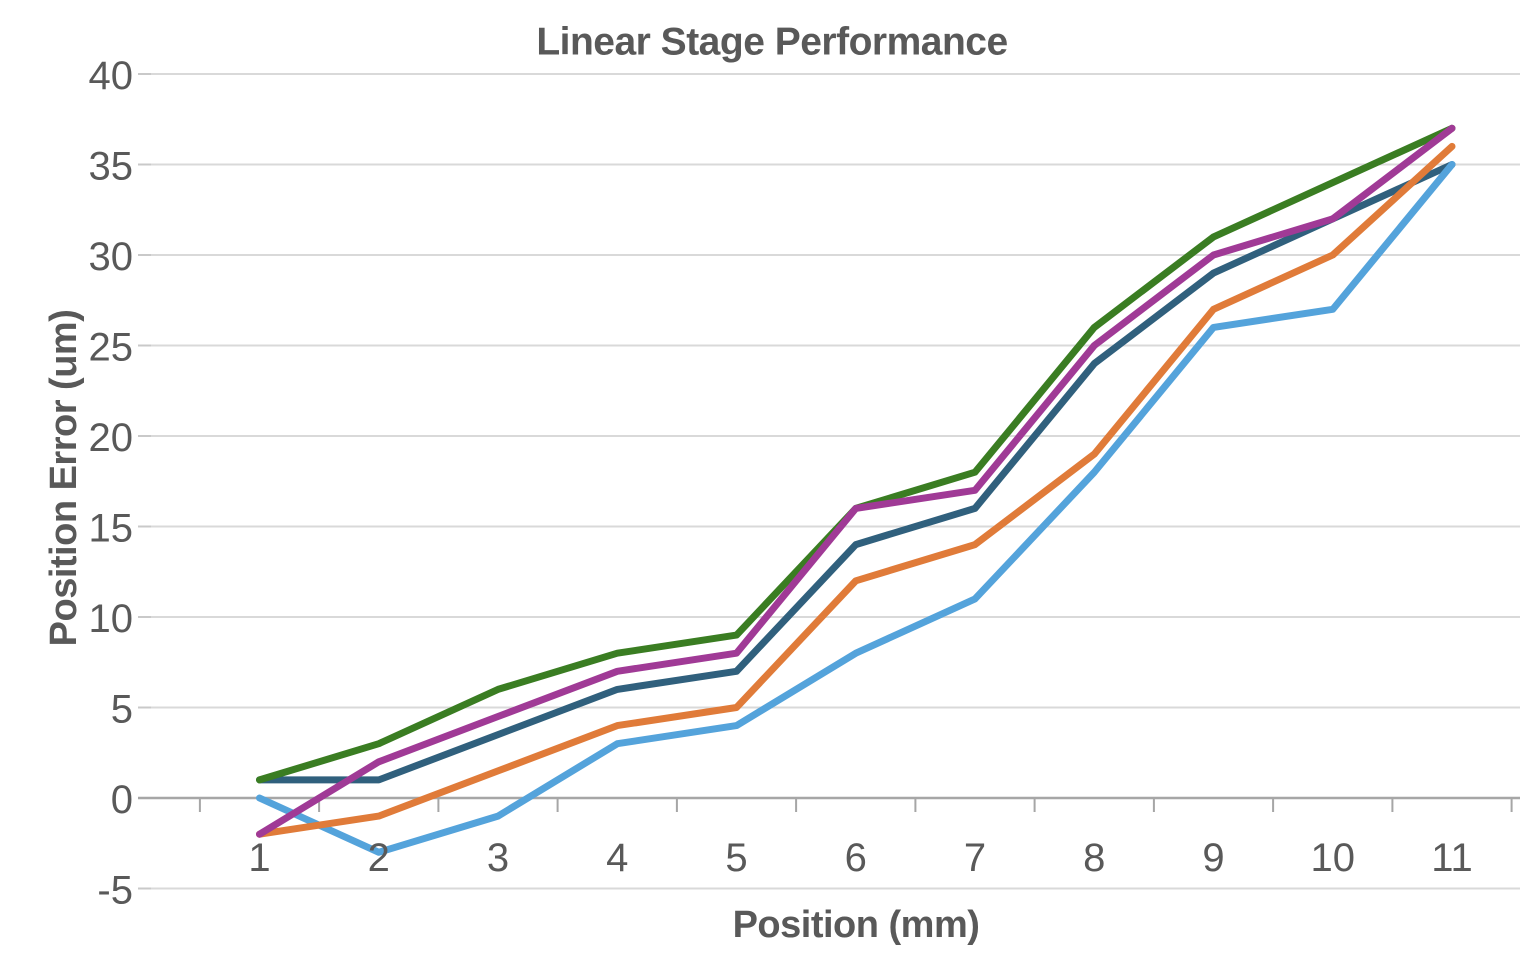 The height and width of the screenshot is (964, 1536). I want to click on y-tick-label: 30, so click(111, 257).